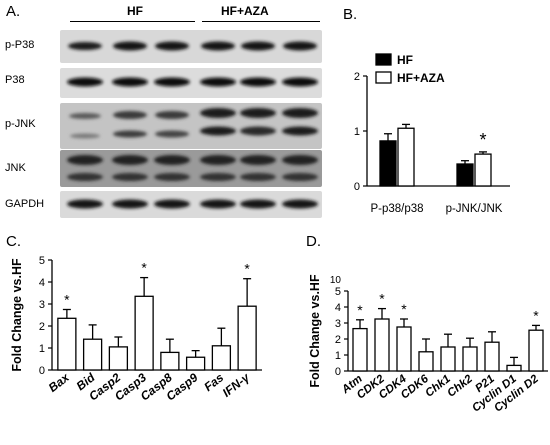 Image resolution: width=550 pixels, height=445 pixels. I want to click on chart-c-x-label: Bax, so click(59, 382).